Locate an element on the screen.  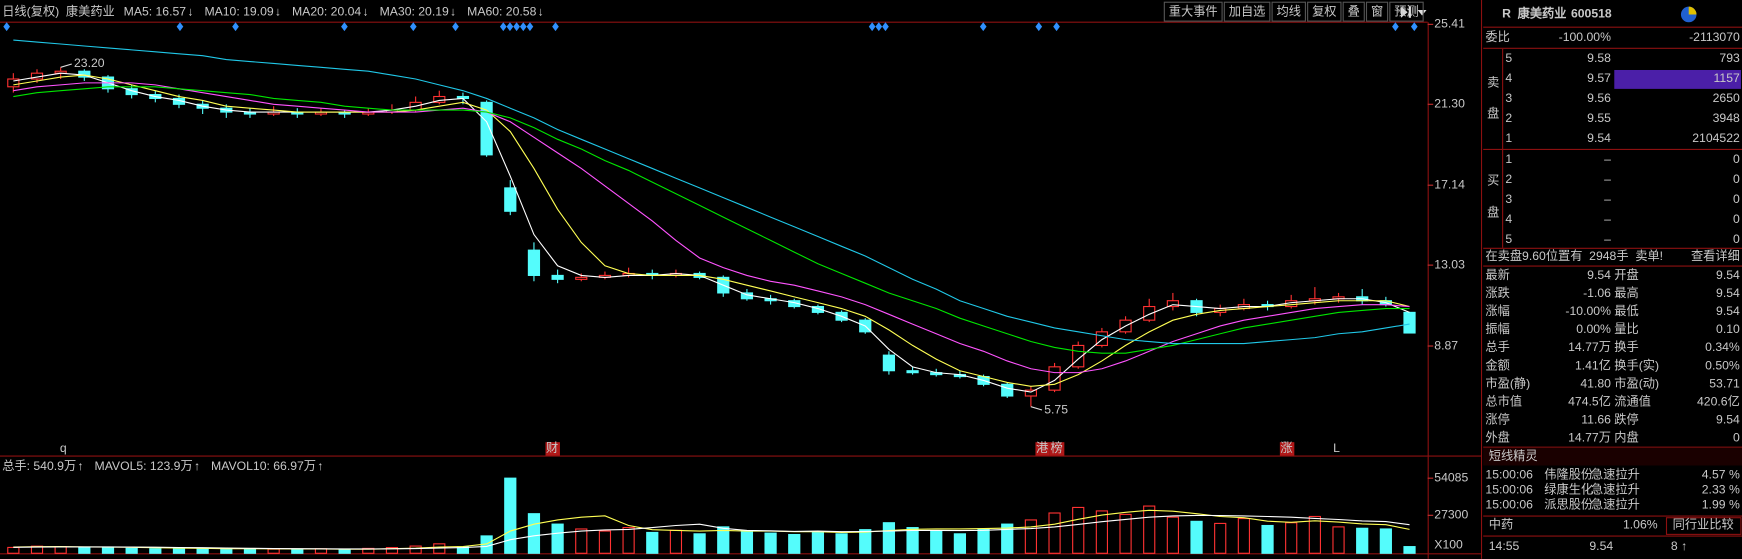
toolbar-button: 加自选 is located at coordinates (1247, 11).